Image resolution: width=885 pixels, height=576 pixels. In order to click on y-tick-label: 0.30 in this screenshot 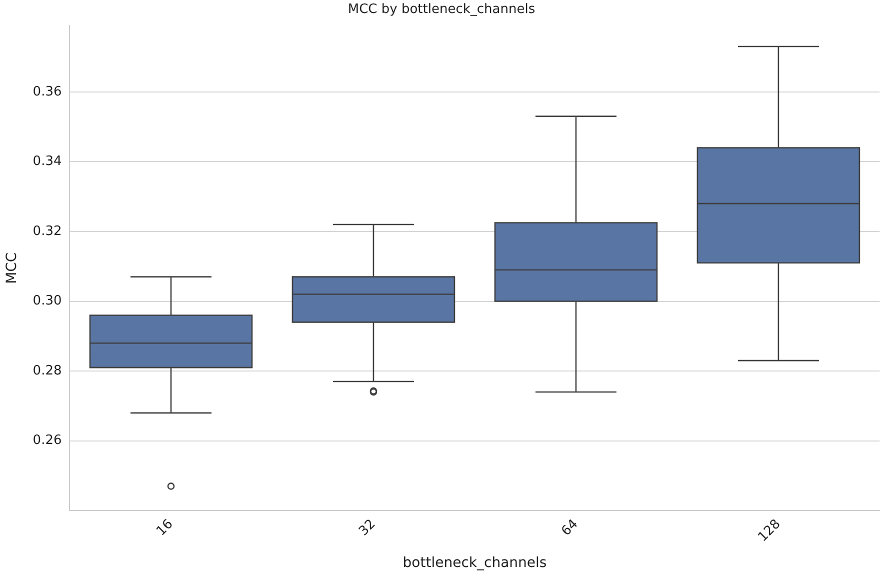, I will do `click(47, 301)`.